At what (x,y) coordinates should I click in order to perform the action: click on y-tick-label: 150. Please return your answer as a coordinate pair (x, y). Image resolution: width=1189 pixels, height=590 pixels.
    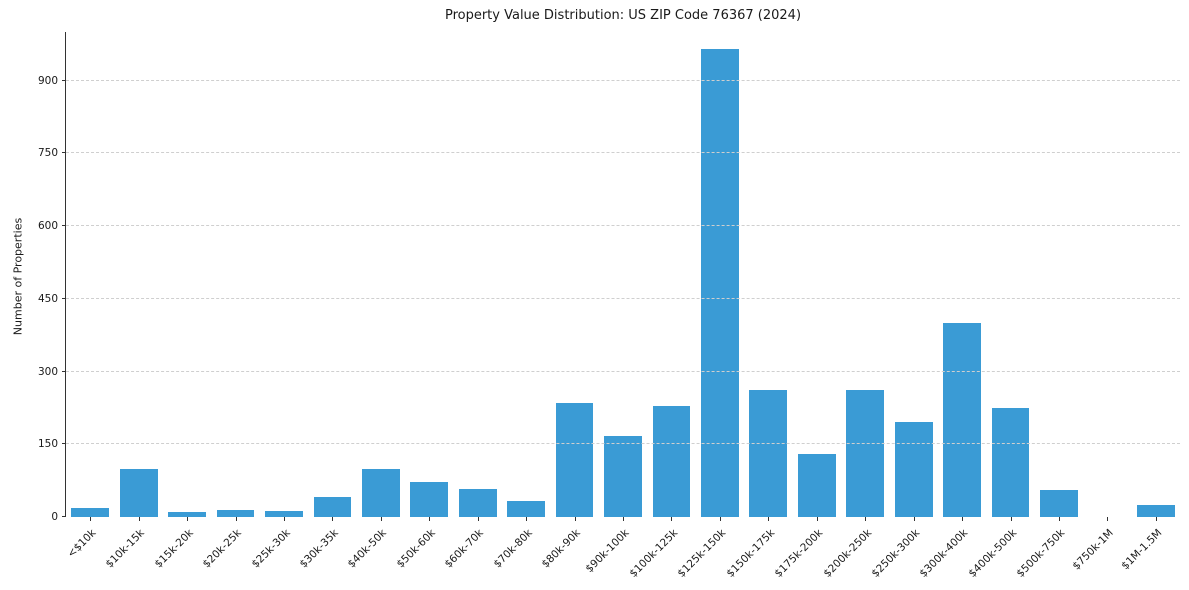
    Looking at the image, I should click on (47, 444).